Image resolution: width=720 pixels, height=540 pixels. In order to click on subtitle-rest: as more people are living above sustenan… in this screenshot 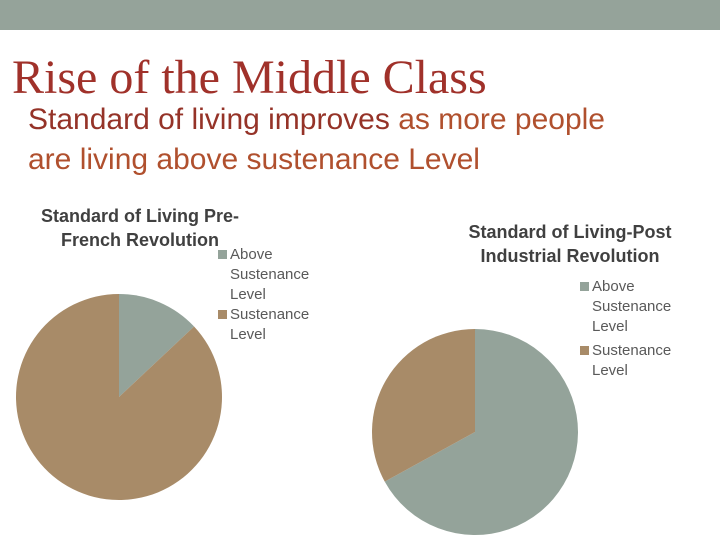, I will do `click(316, 139)`.